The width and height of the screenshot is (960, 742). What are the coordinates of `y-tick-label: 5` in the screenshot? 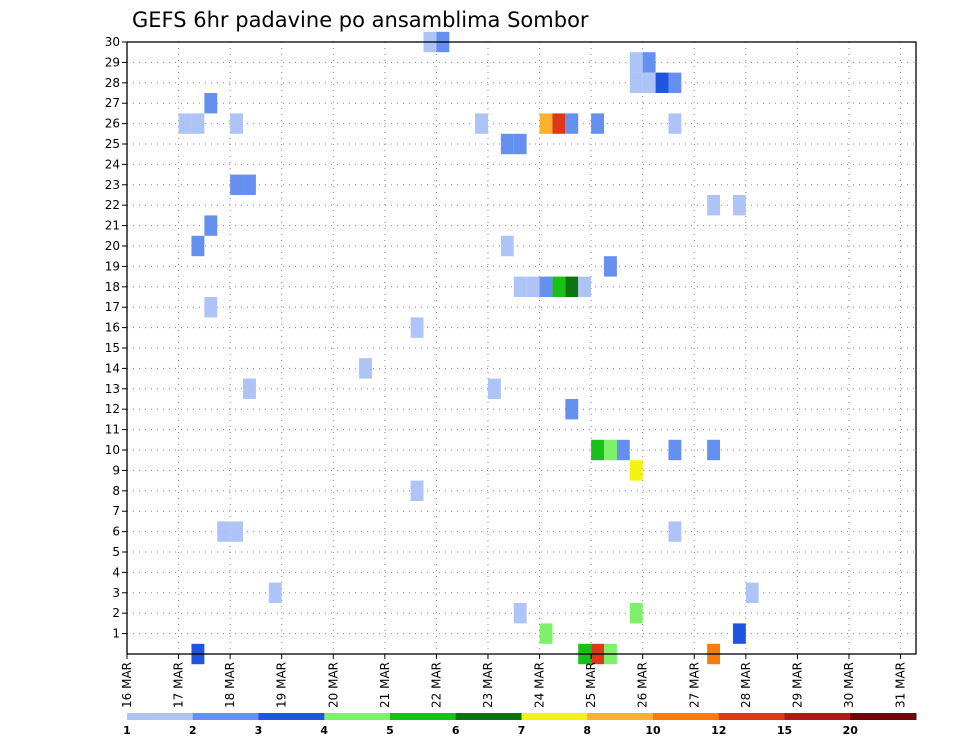 It's located at (116, 552).